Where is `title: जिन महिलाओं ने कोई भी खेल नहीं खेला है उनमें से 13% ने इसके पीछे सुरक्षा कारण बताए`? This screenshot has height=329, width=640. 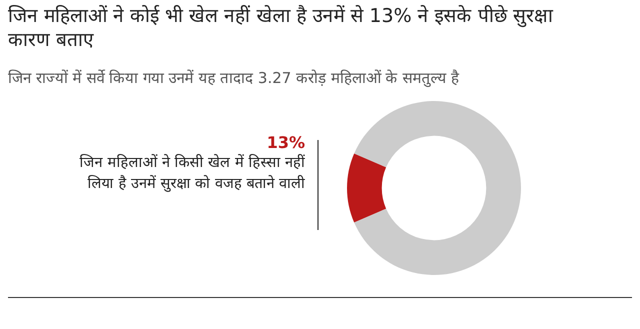
title: जिन महिलाओं ने कोई भी खेल नहीं खेला है उनमें से 13% ने इसके पीछे सुरक्षा कारण बताए is located at coordinates (281, 28).